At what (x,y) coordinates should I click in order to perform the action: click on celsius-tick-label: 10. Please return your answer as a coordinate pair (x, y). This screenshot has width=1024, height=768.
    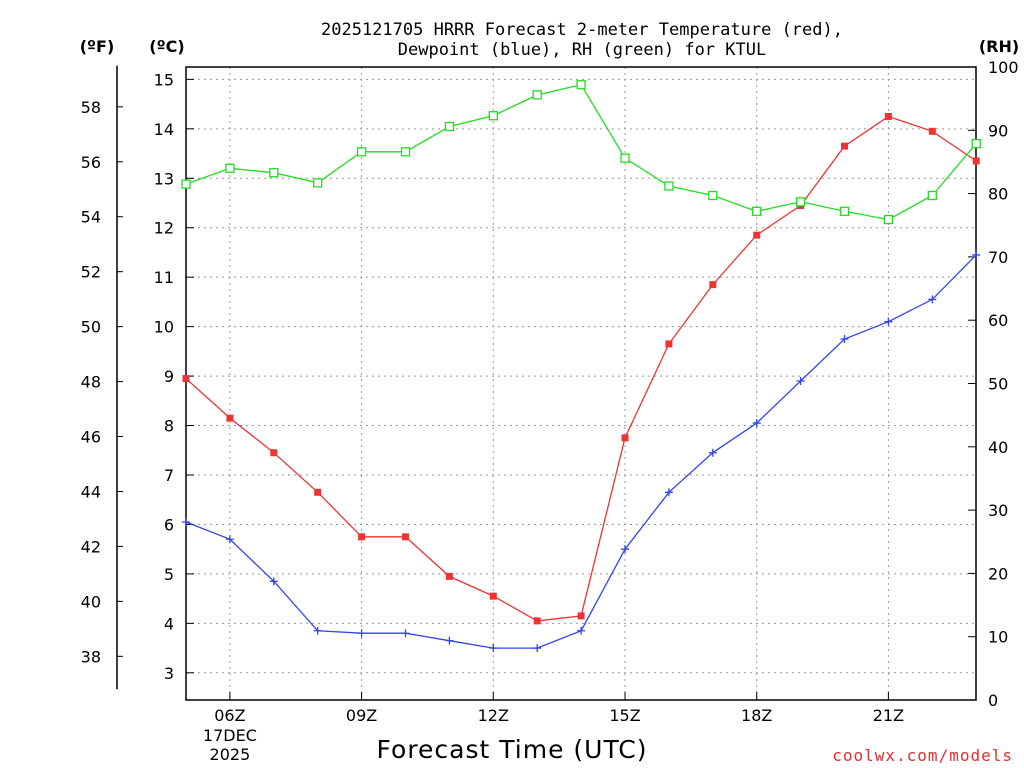
    Looking at the image, I should click on (164, 327).